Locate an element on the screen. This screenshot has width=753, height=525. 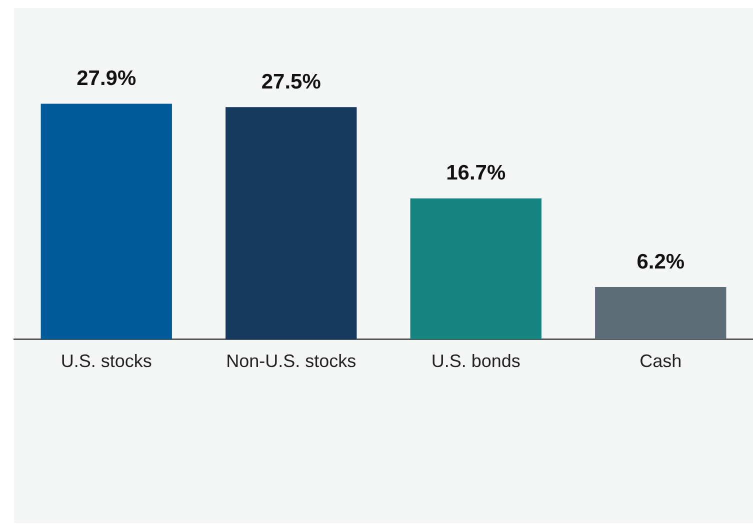
data-label: 27.9% is located at coordinates (106, 78).